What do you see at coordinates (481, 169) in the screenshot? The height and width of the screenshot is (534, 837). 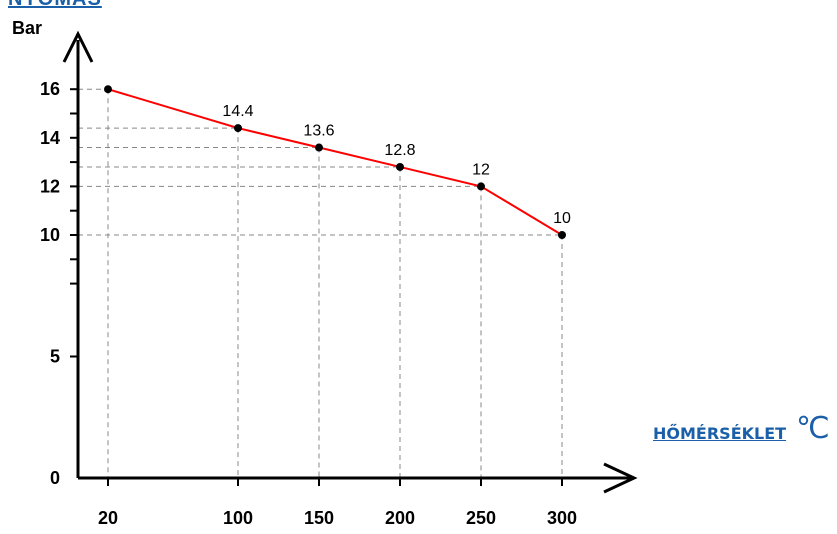 I see `data-label: 12` at bounding box center [481, 169].